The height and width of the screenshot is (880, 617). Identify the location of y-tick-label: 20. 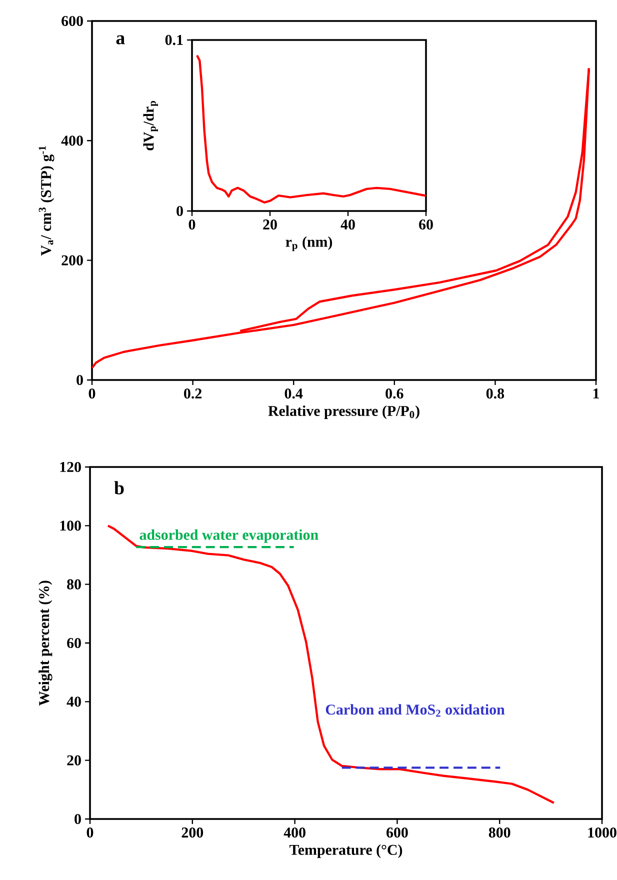
(74, 760).